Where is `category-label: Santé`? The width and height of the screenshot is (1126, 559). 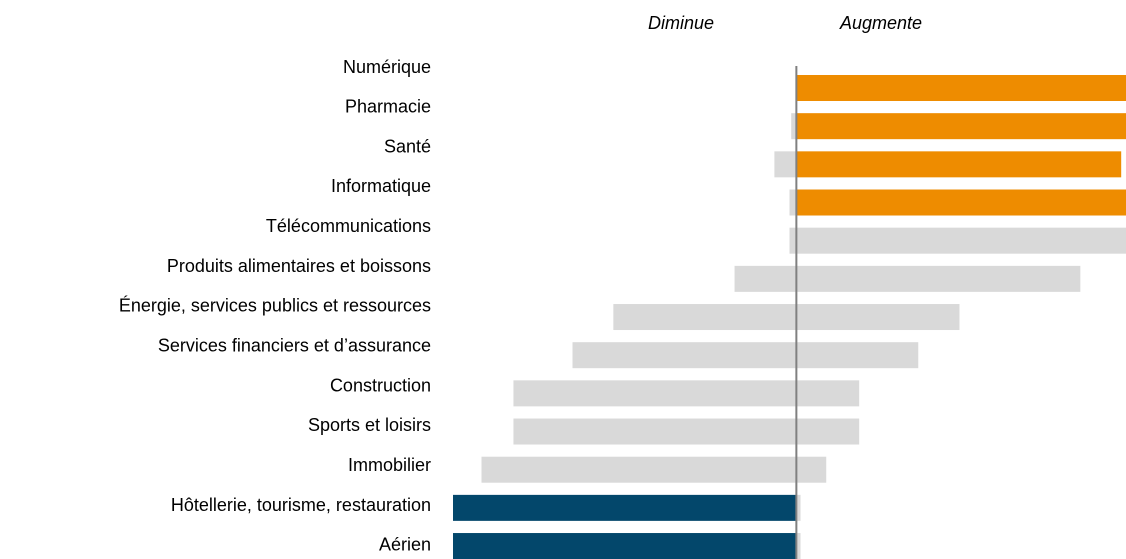
category-label: Santé is located at coordinates (407, 146).